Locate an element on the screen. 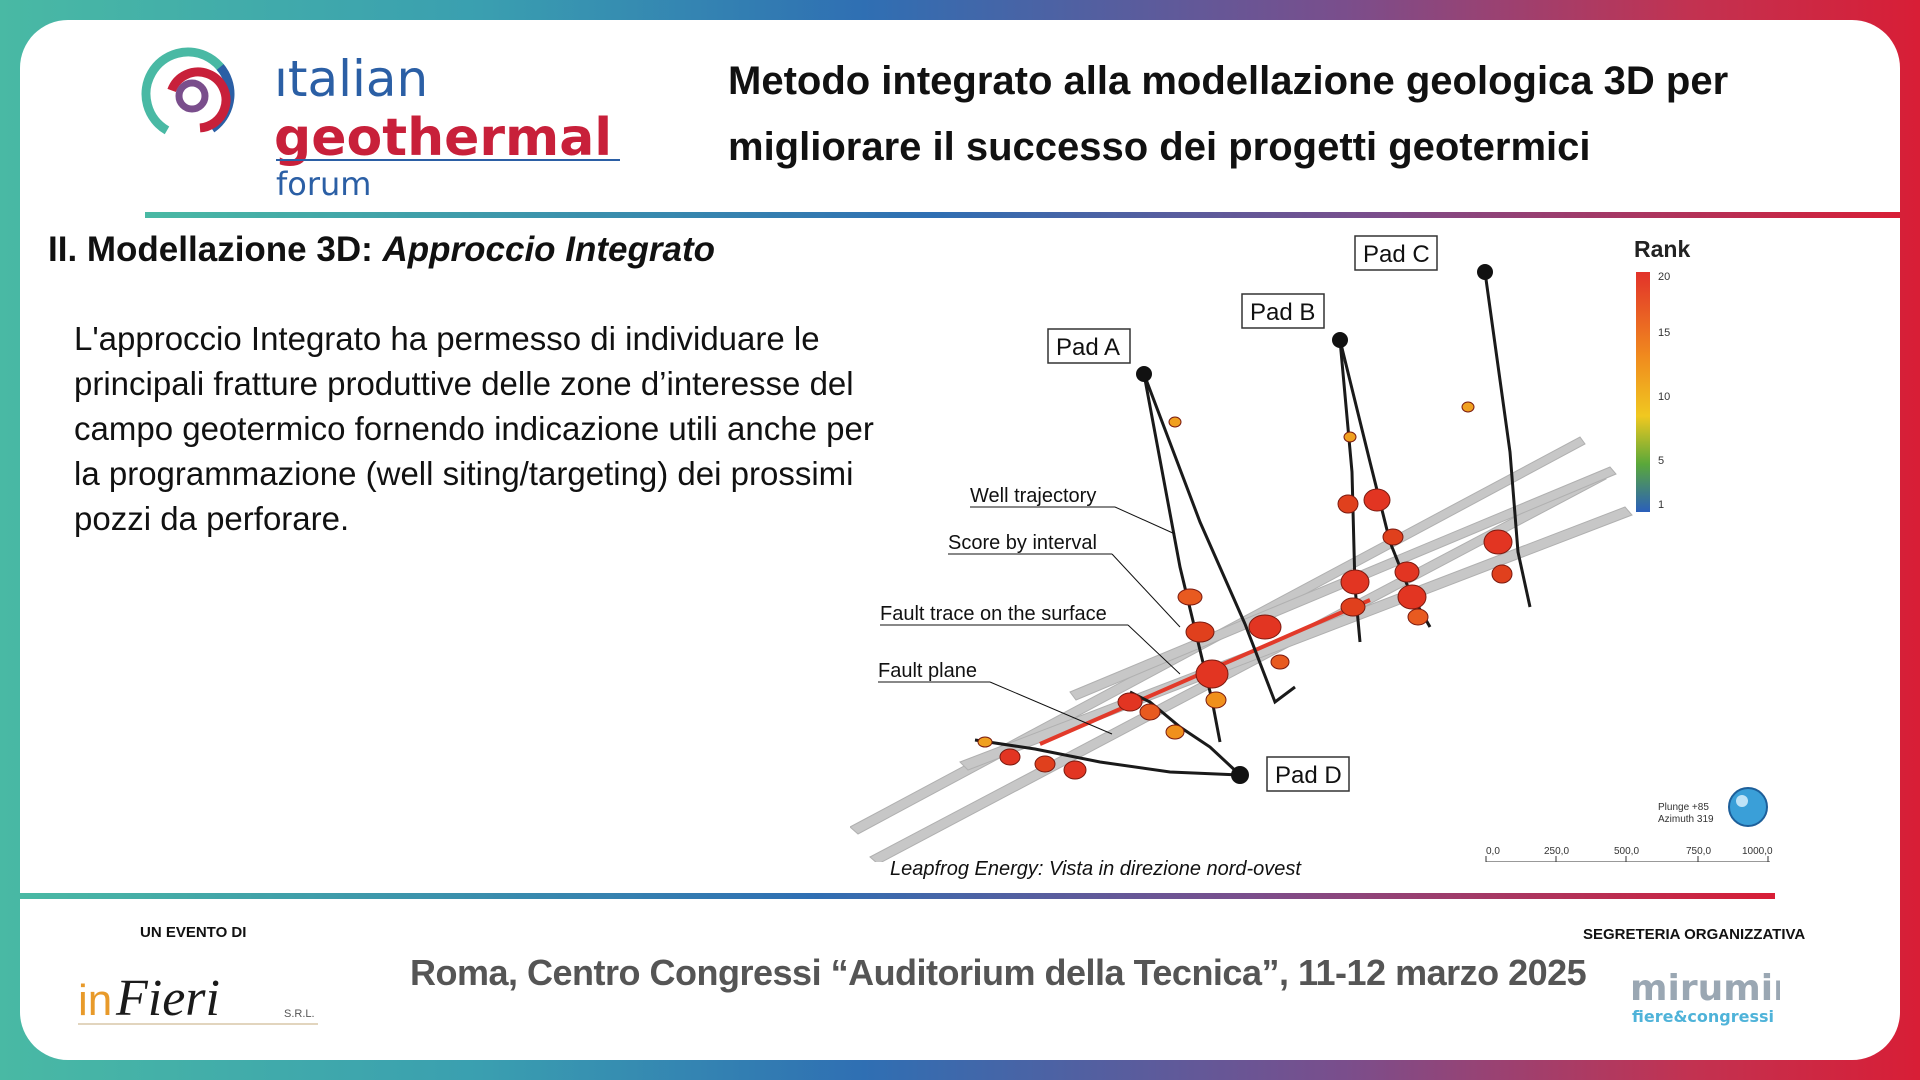 The height and width of the screenshot is (1080, 1920). section-heading-italic: Approccio Integrato is located at coordinates (549, 249).